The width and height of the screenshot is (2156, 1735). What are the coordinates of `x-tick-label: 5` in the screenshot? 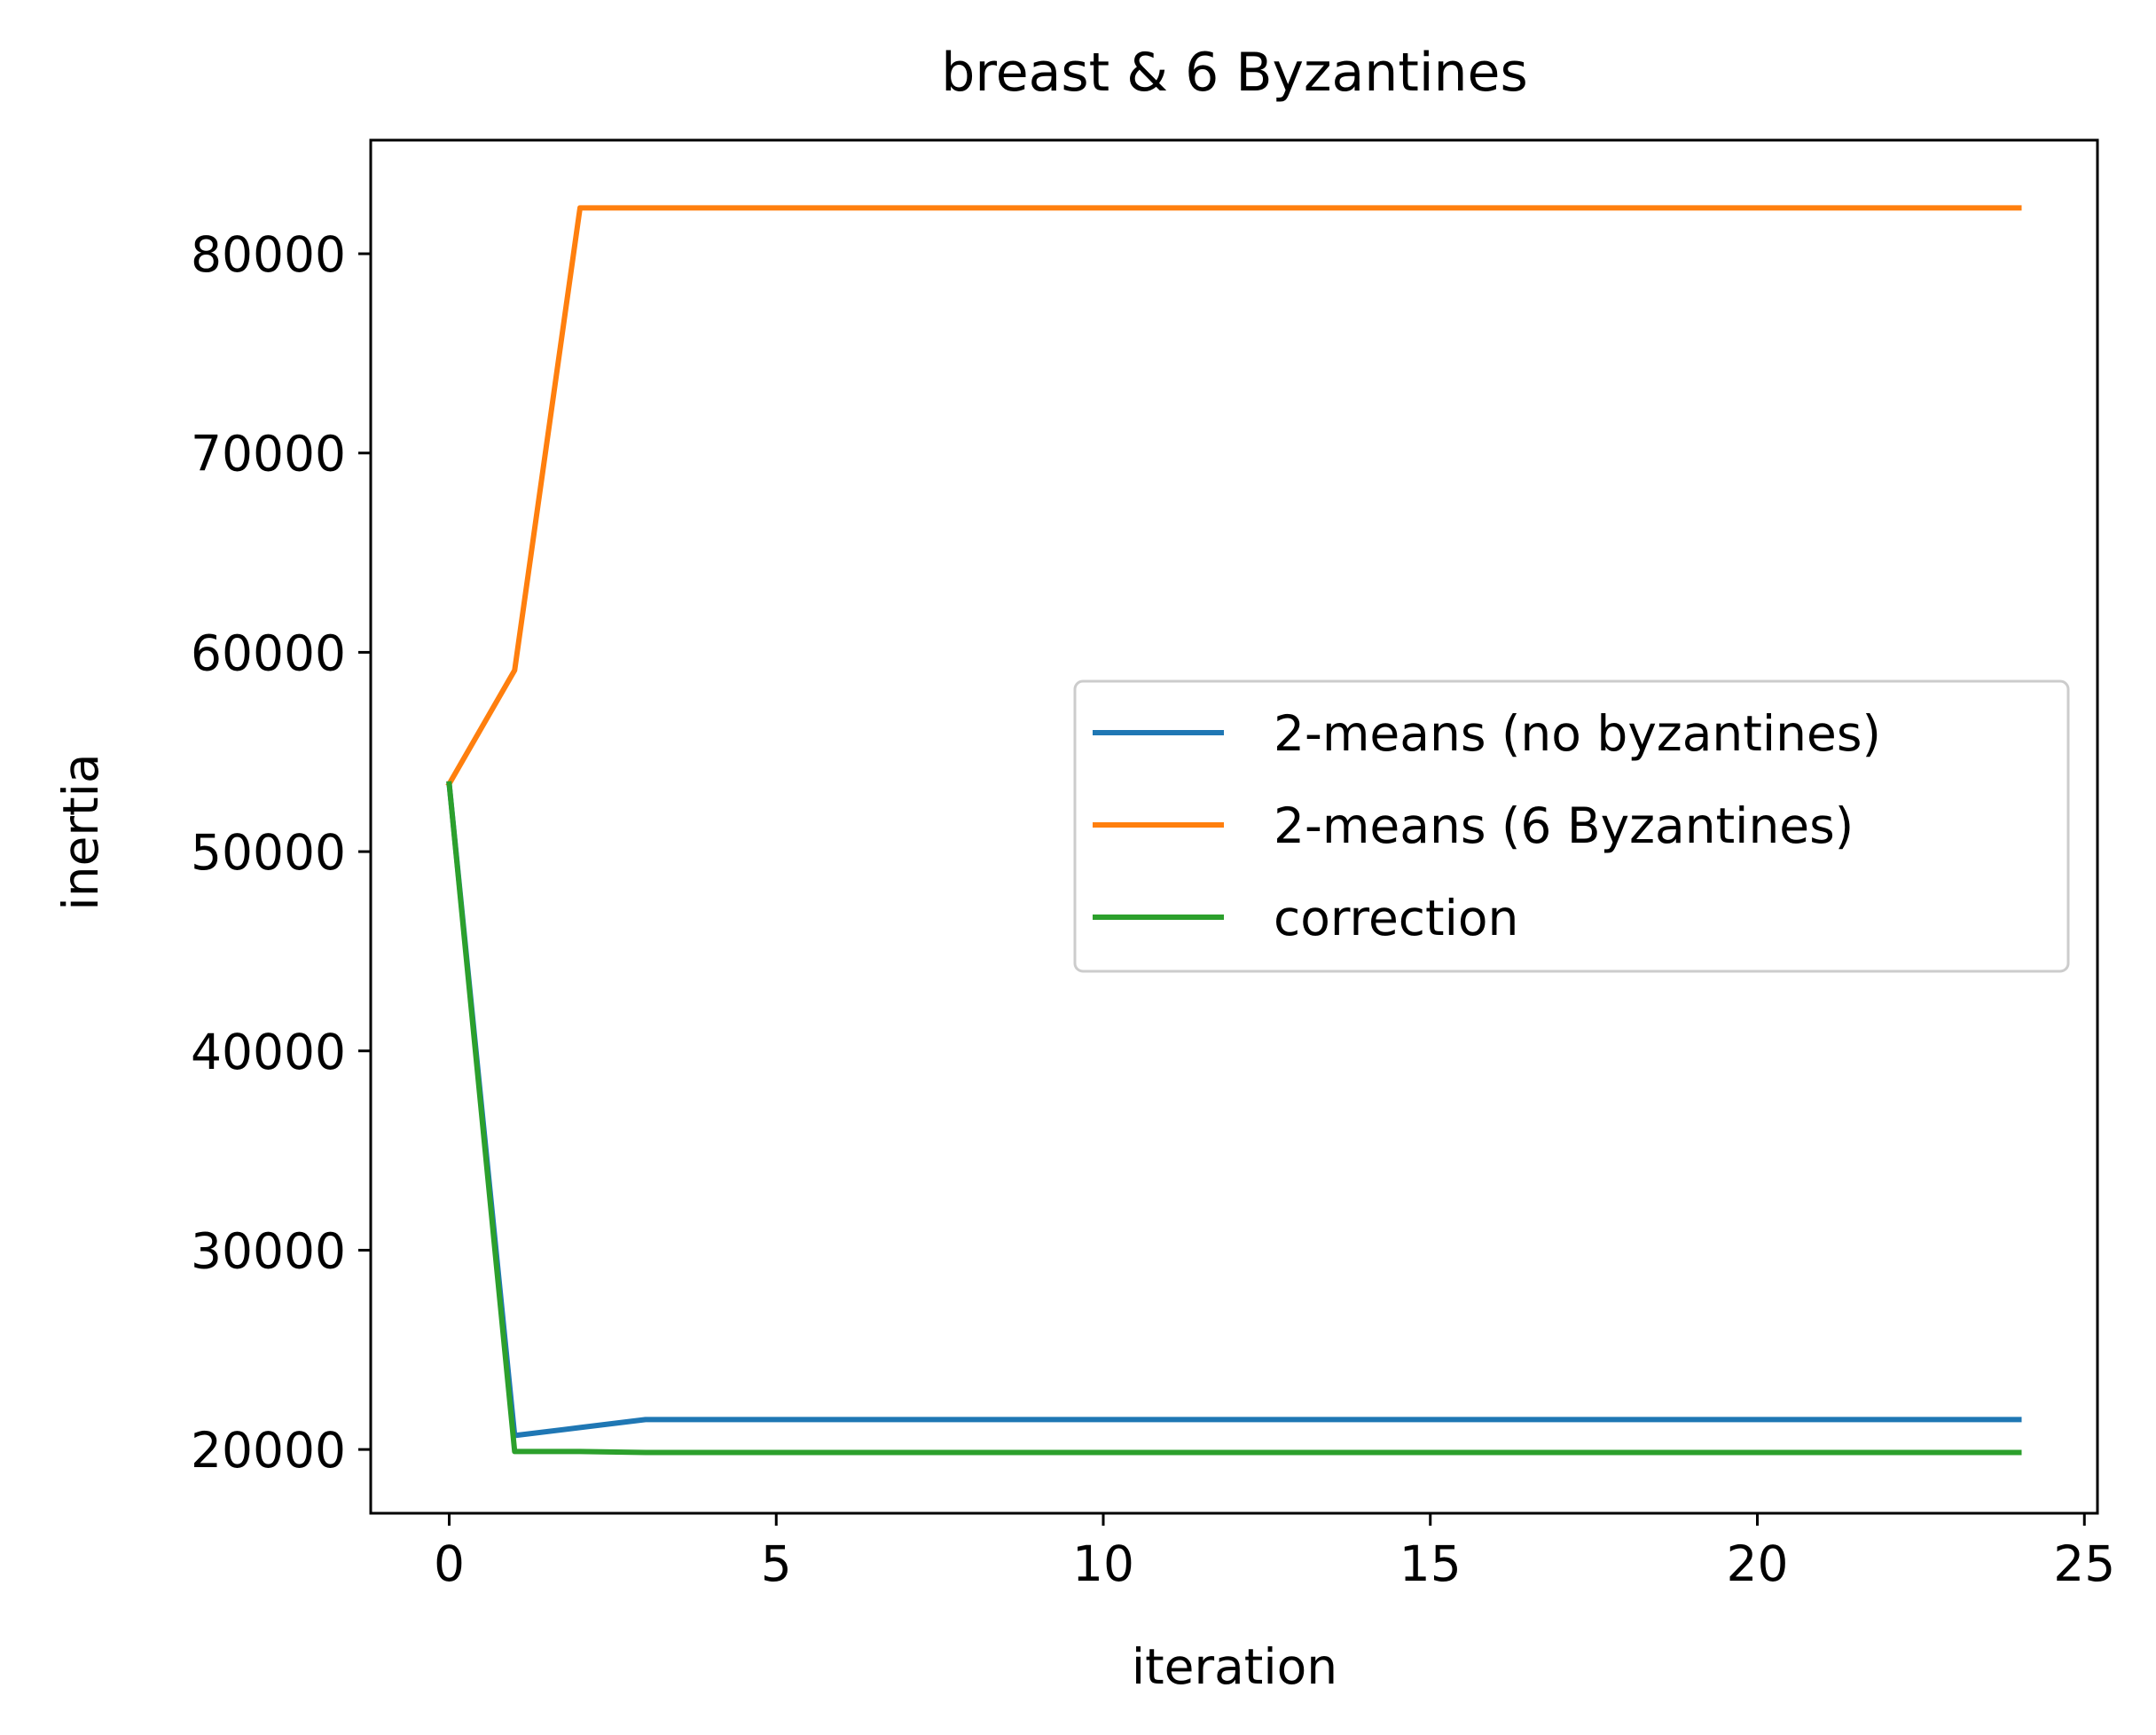 It's located at (776, 1563).